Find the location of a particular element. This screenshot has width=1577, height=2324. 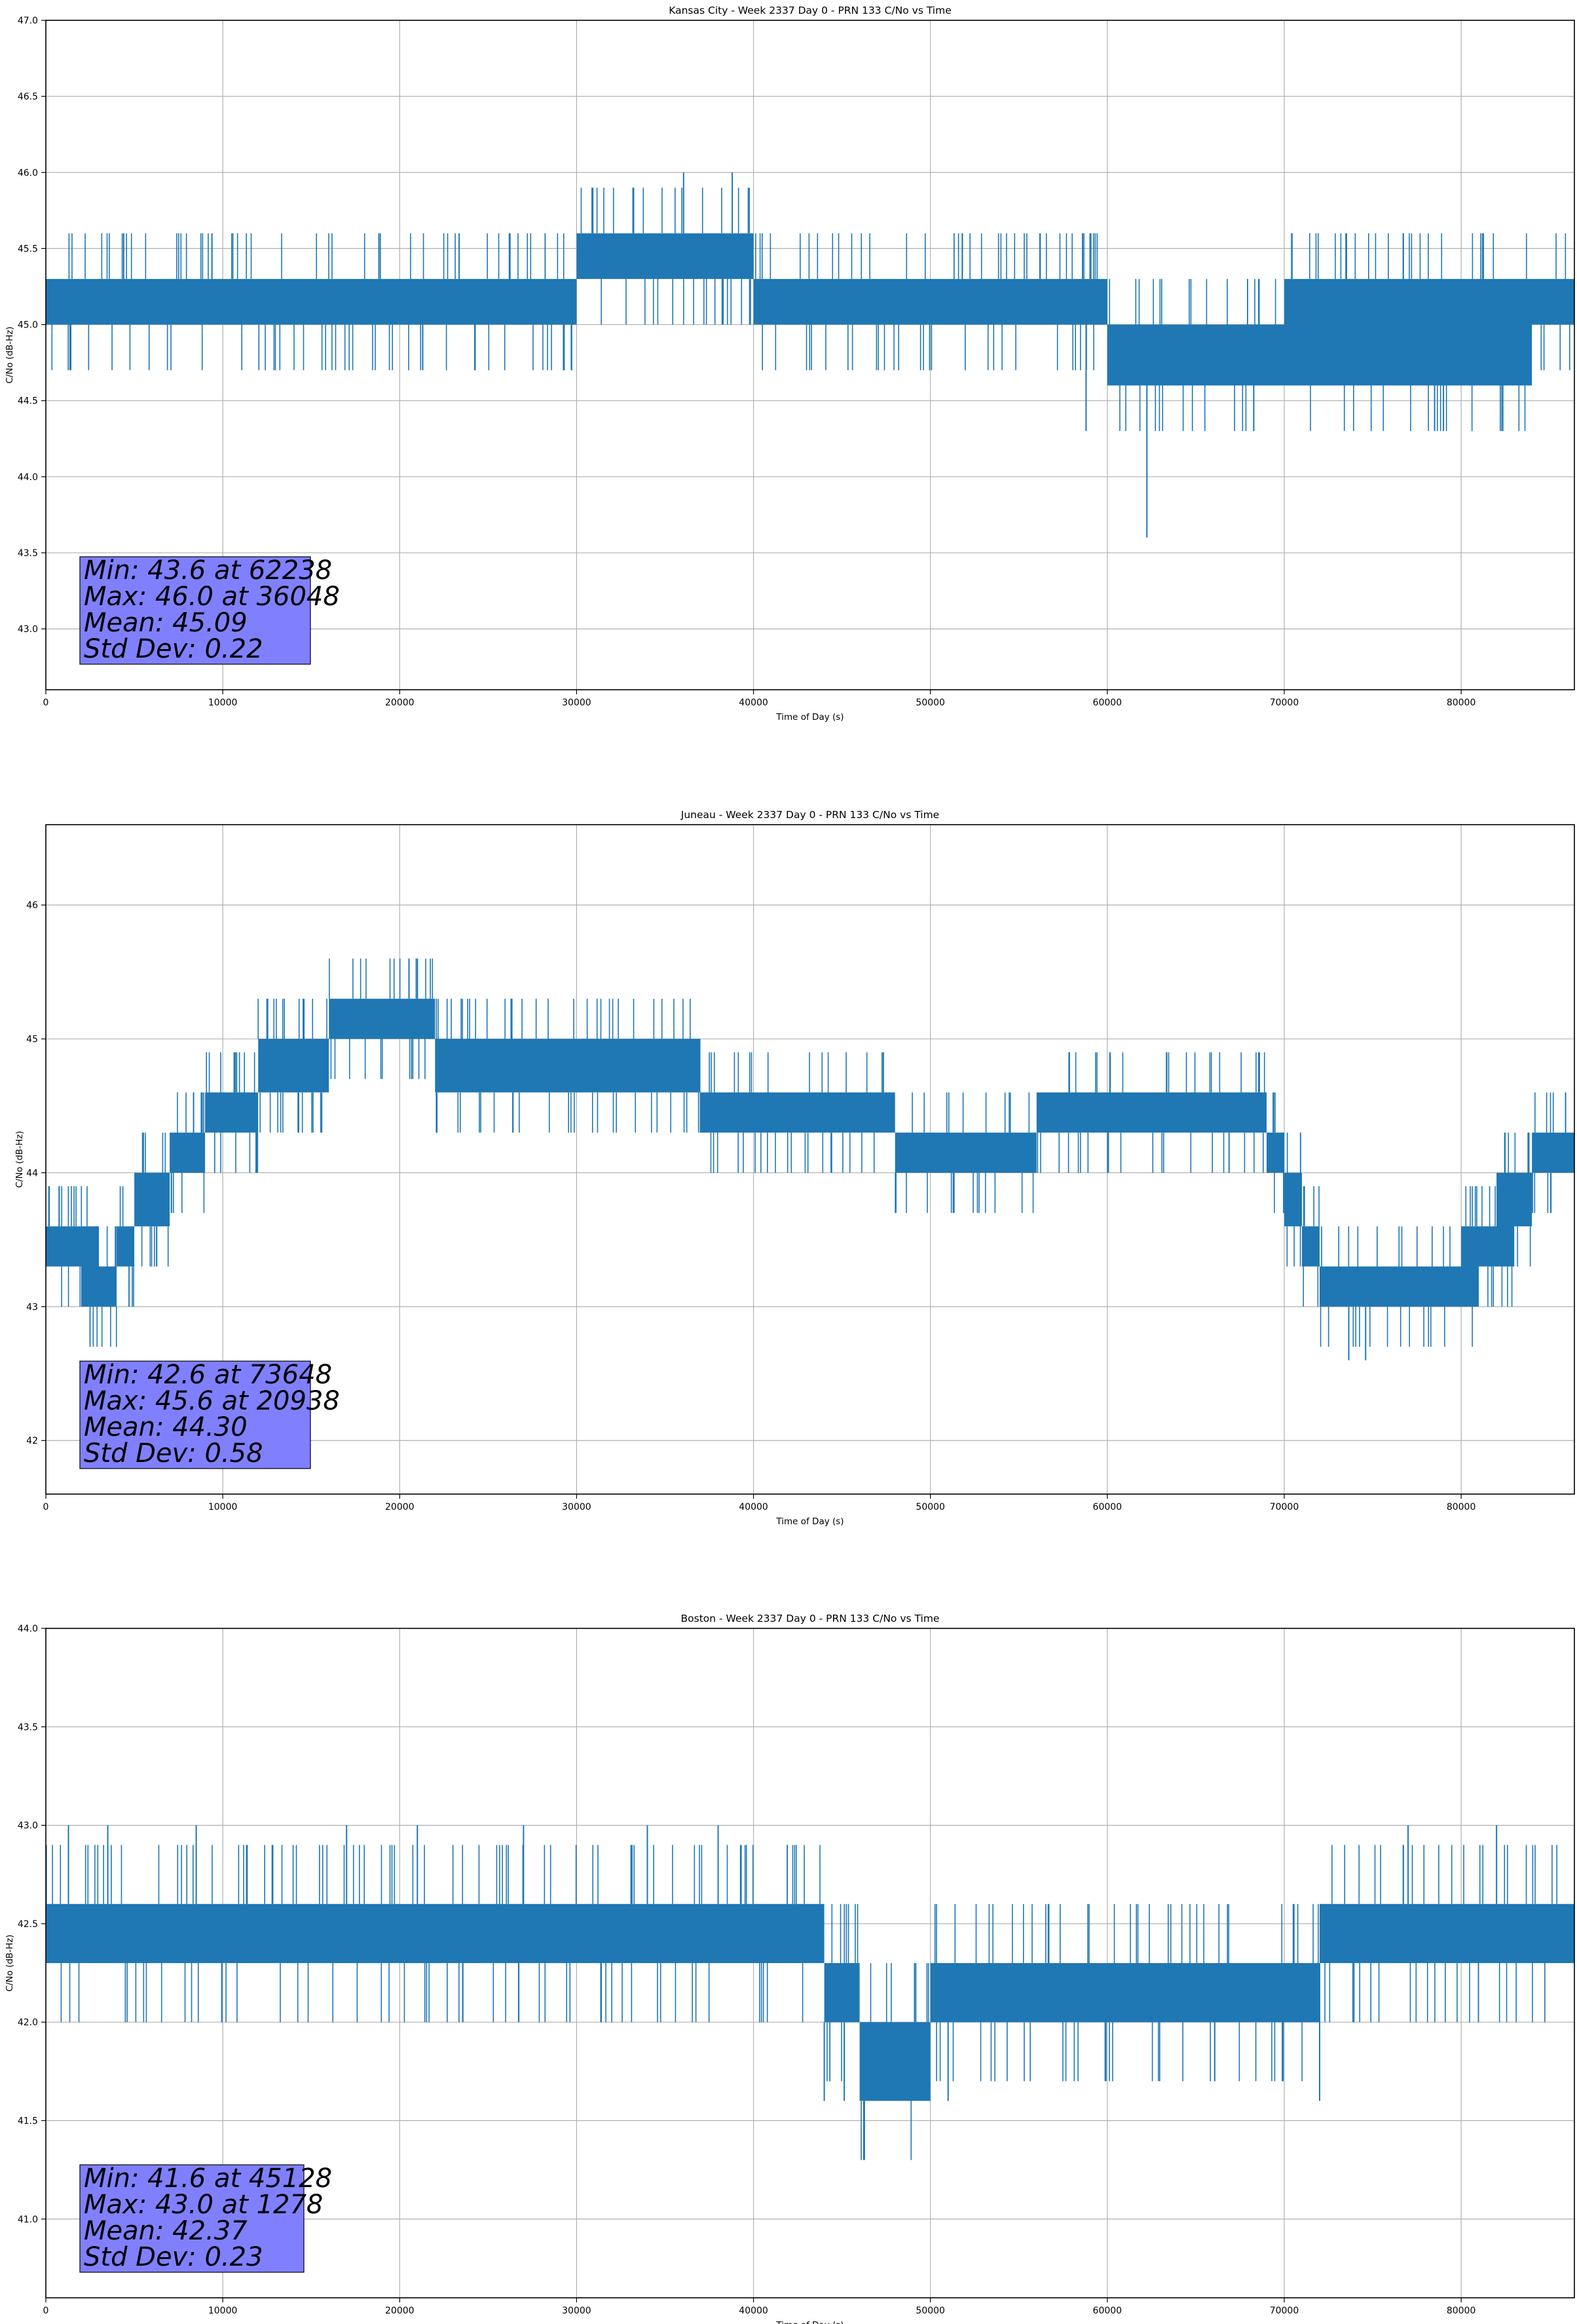

y-tick-label: 42 is located at coordinates (32, 1441).